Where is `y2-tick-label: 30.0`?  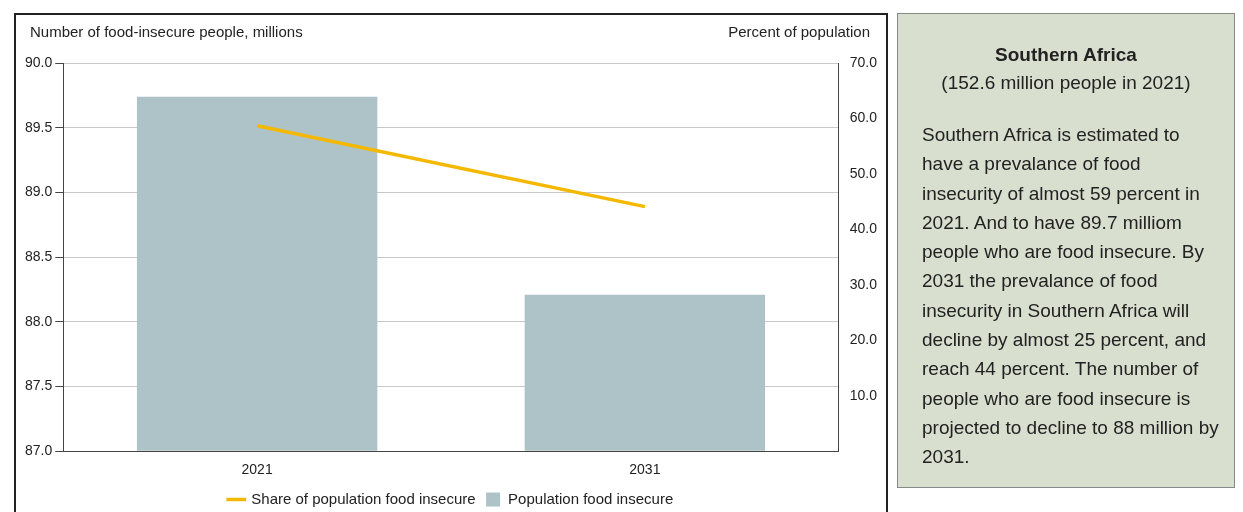 y2-tick-label: 30.0 is located at coordinates (863, 283).